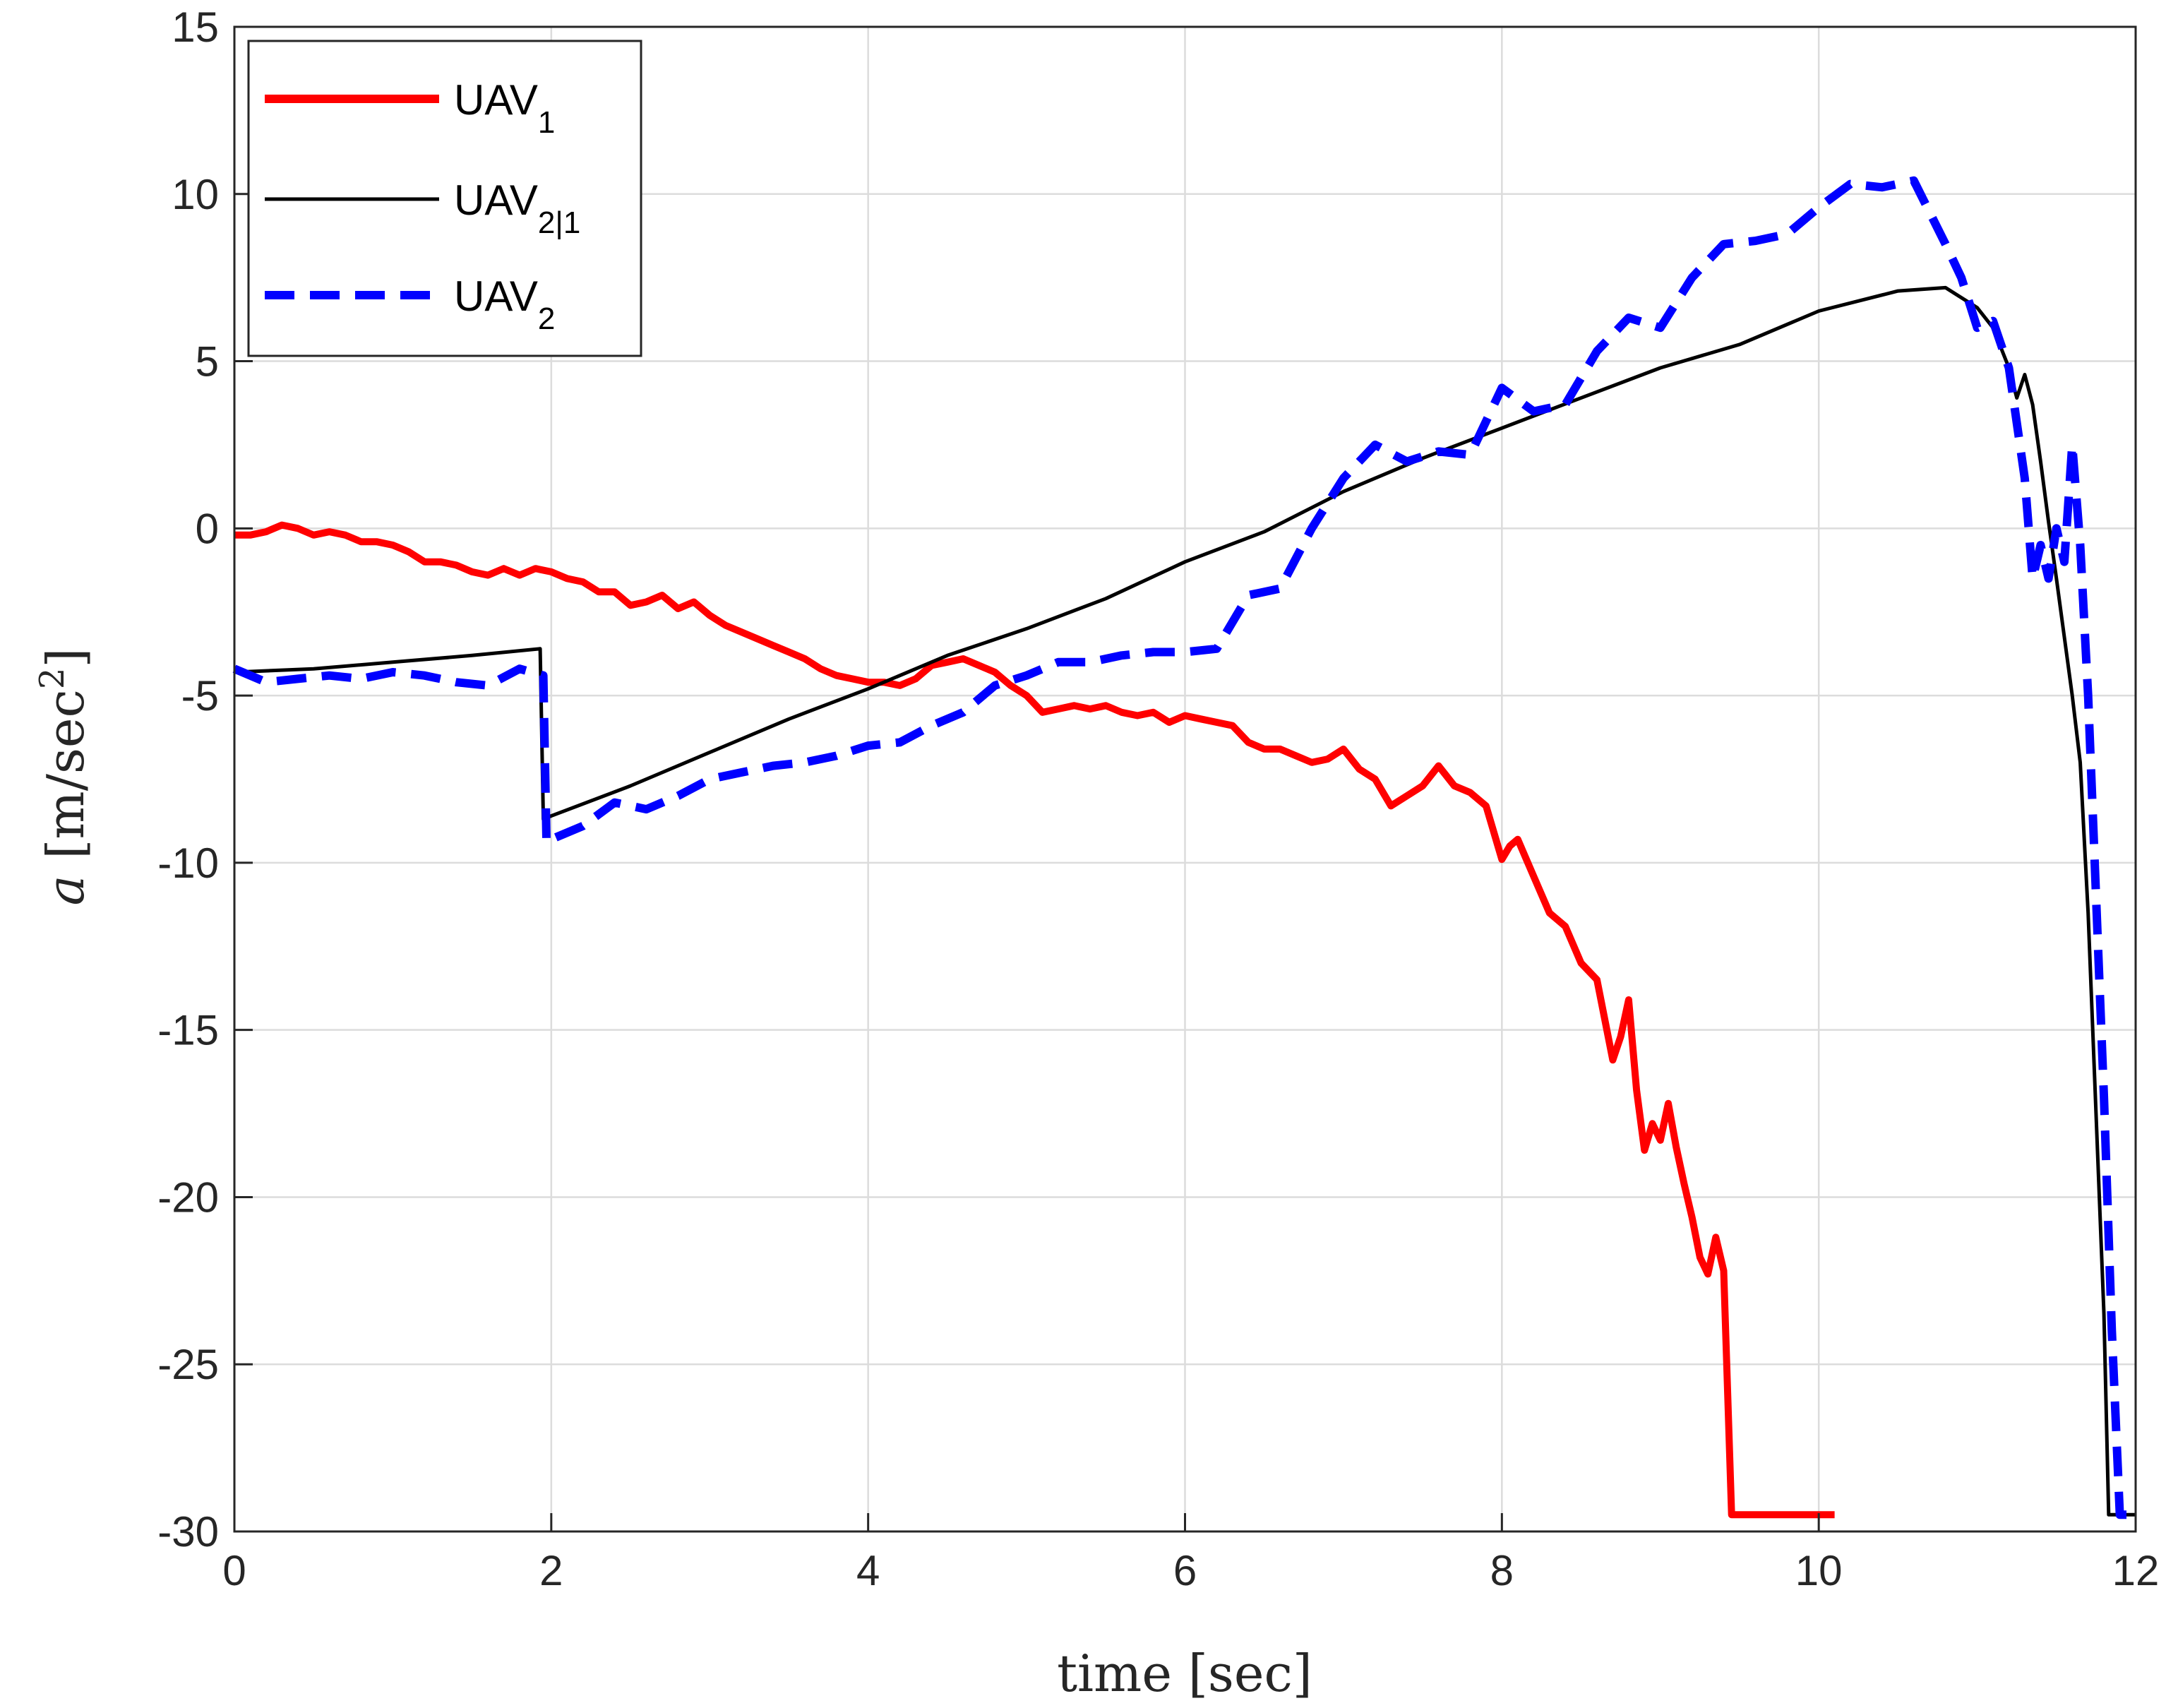 The height and width of the screenshot is (1708, 2178). Describe the element at coordinates (200, 695) in the screenshot. I see `y-tick-label: -5` at that location.